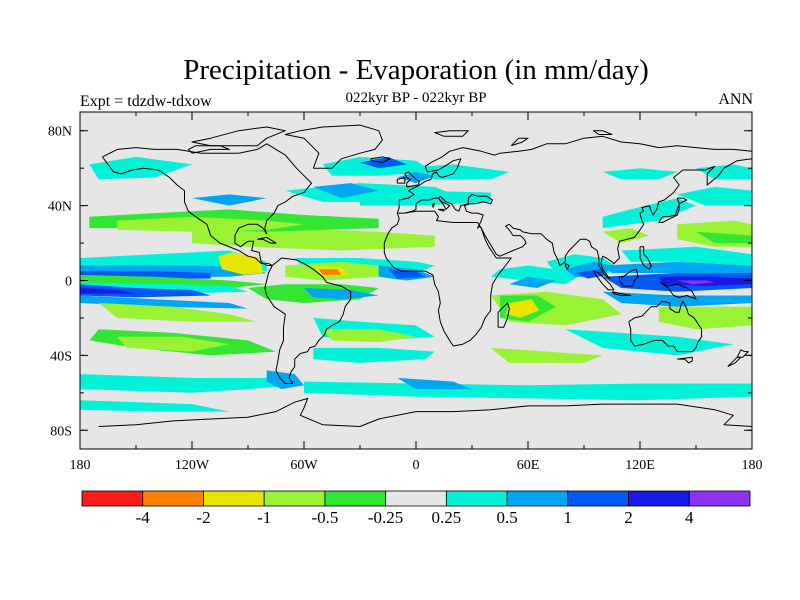 Image resolution: width=800 pixels, height=600 pixels. What do you see at coordinates (61, 431) in the screenshot?
I see `lat-tick-label: 80S` at bounding box center [61, 431].